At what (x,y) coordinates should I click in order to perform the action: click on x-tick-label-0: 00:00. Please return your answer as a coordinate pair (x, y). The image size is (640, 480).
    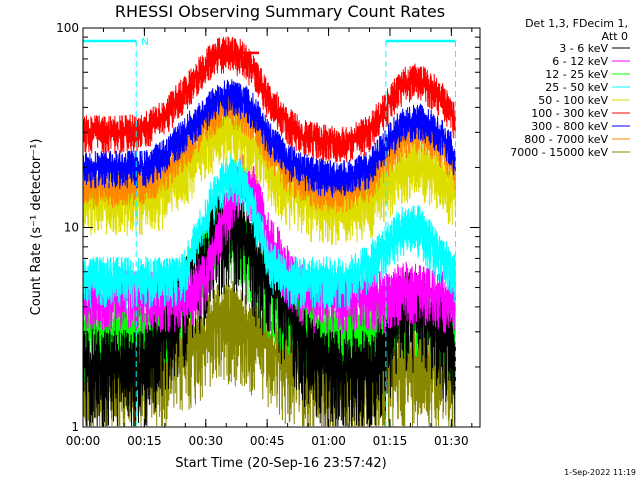
    Looking at the image, I should click on (83, 441).